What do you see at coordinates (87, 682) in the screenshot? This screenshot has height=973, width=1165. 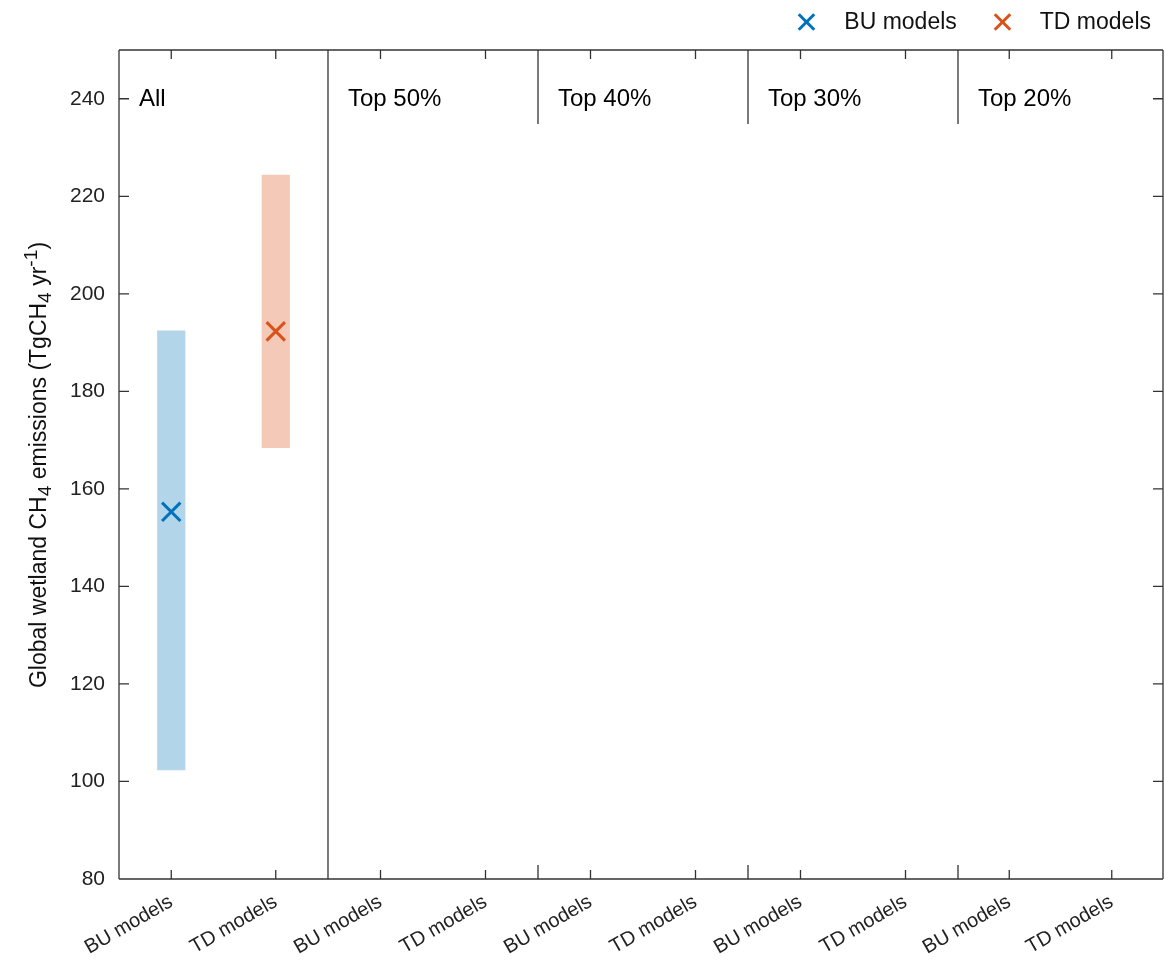 I see `y-tick-label: 120` at bounding box center [87, 682].